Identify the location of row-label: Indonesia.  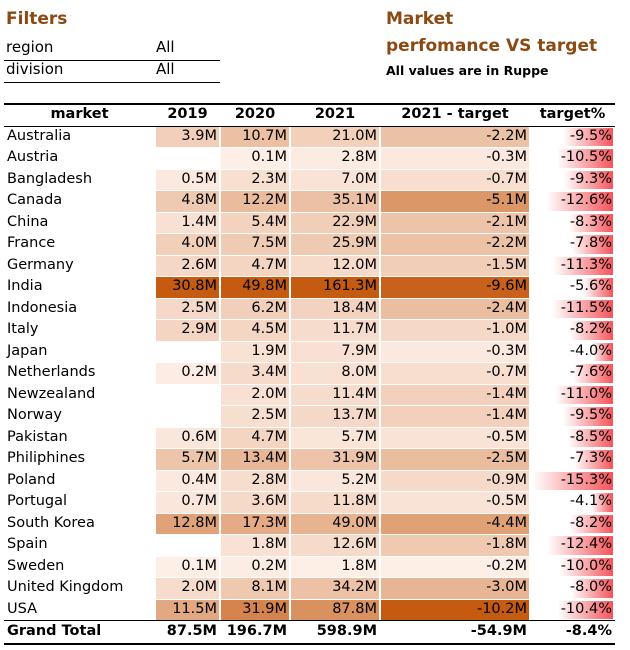
(42, 307).